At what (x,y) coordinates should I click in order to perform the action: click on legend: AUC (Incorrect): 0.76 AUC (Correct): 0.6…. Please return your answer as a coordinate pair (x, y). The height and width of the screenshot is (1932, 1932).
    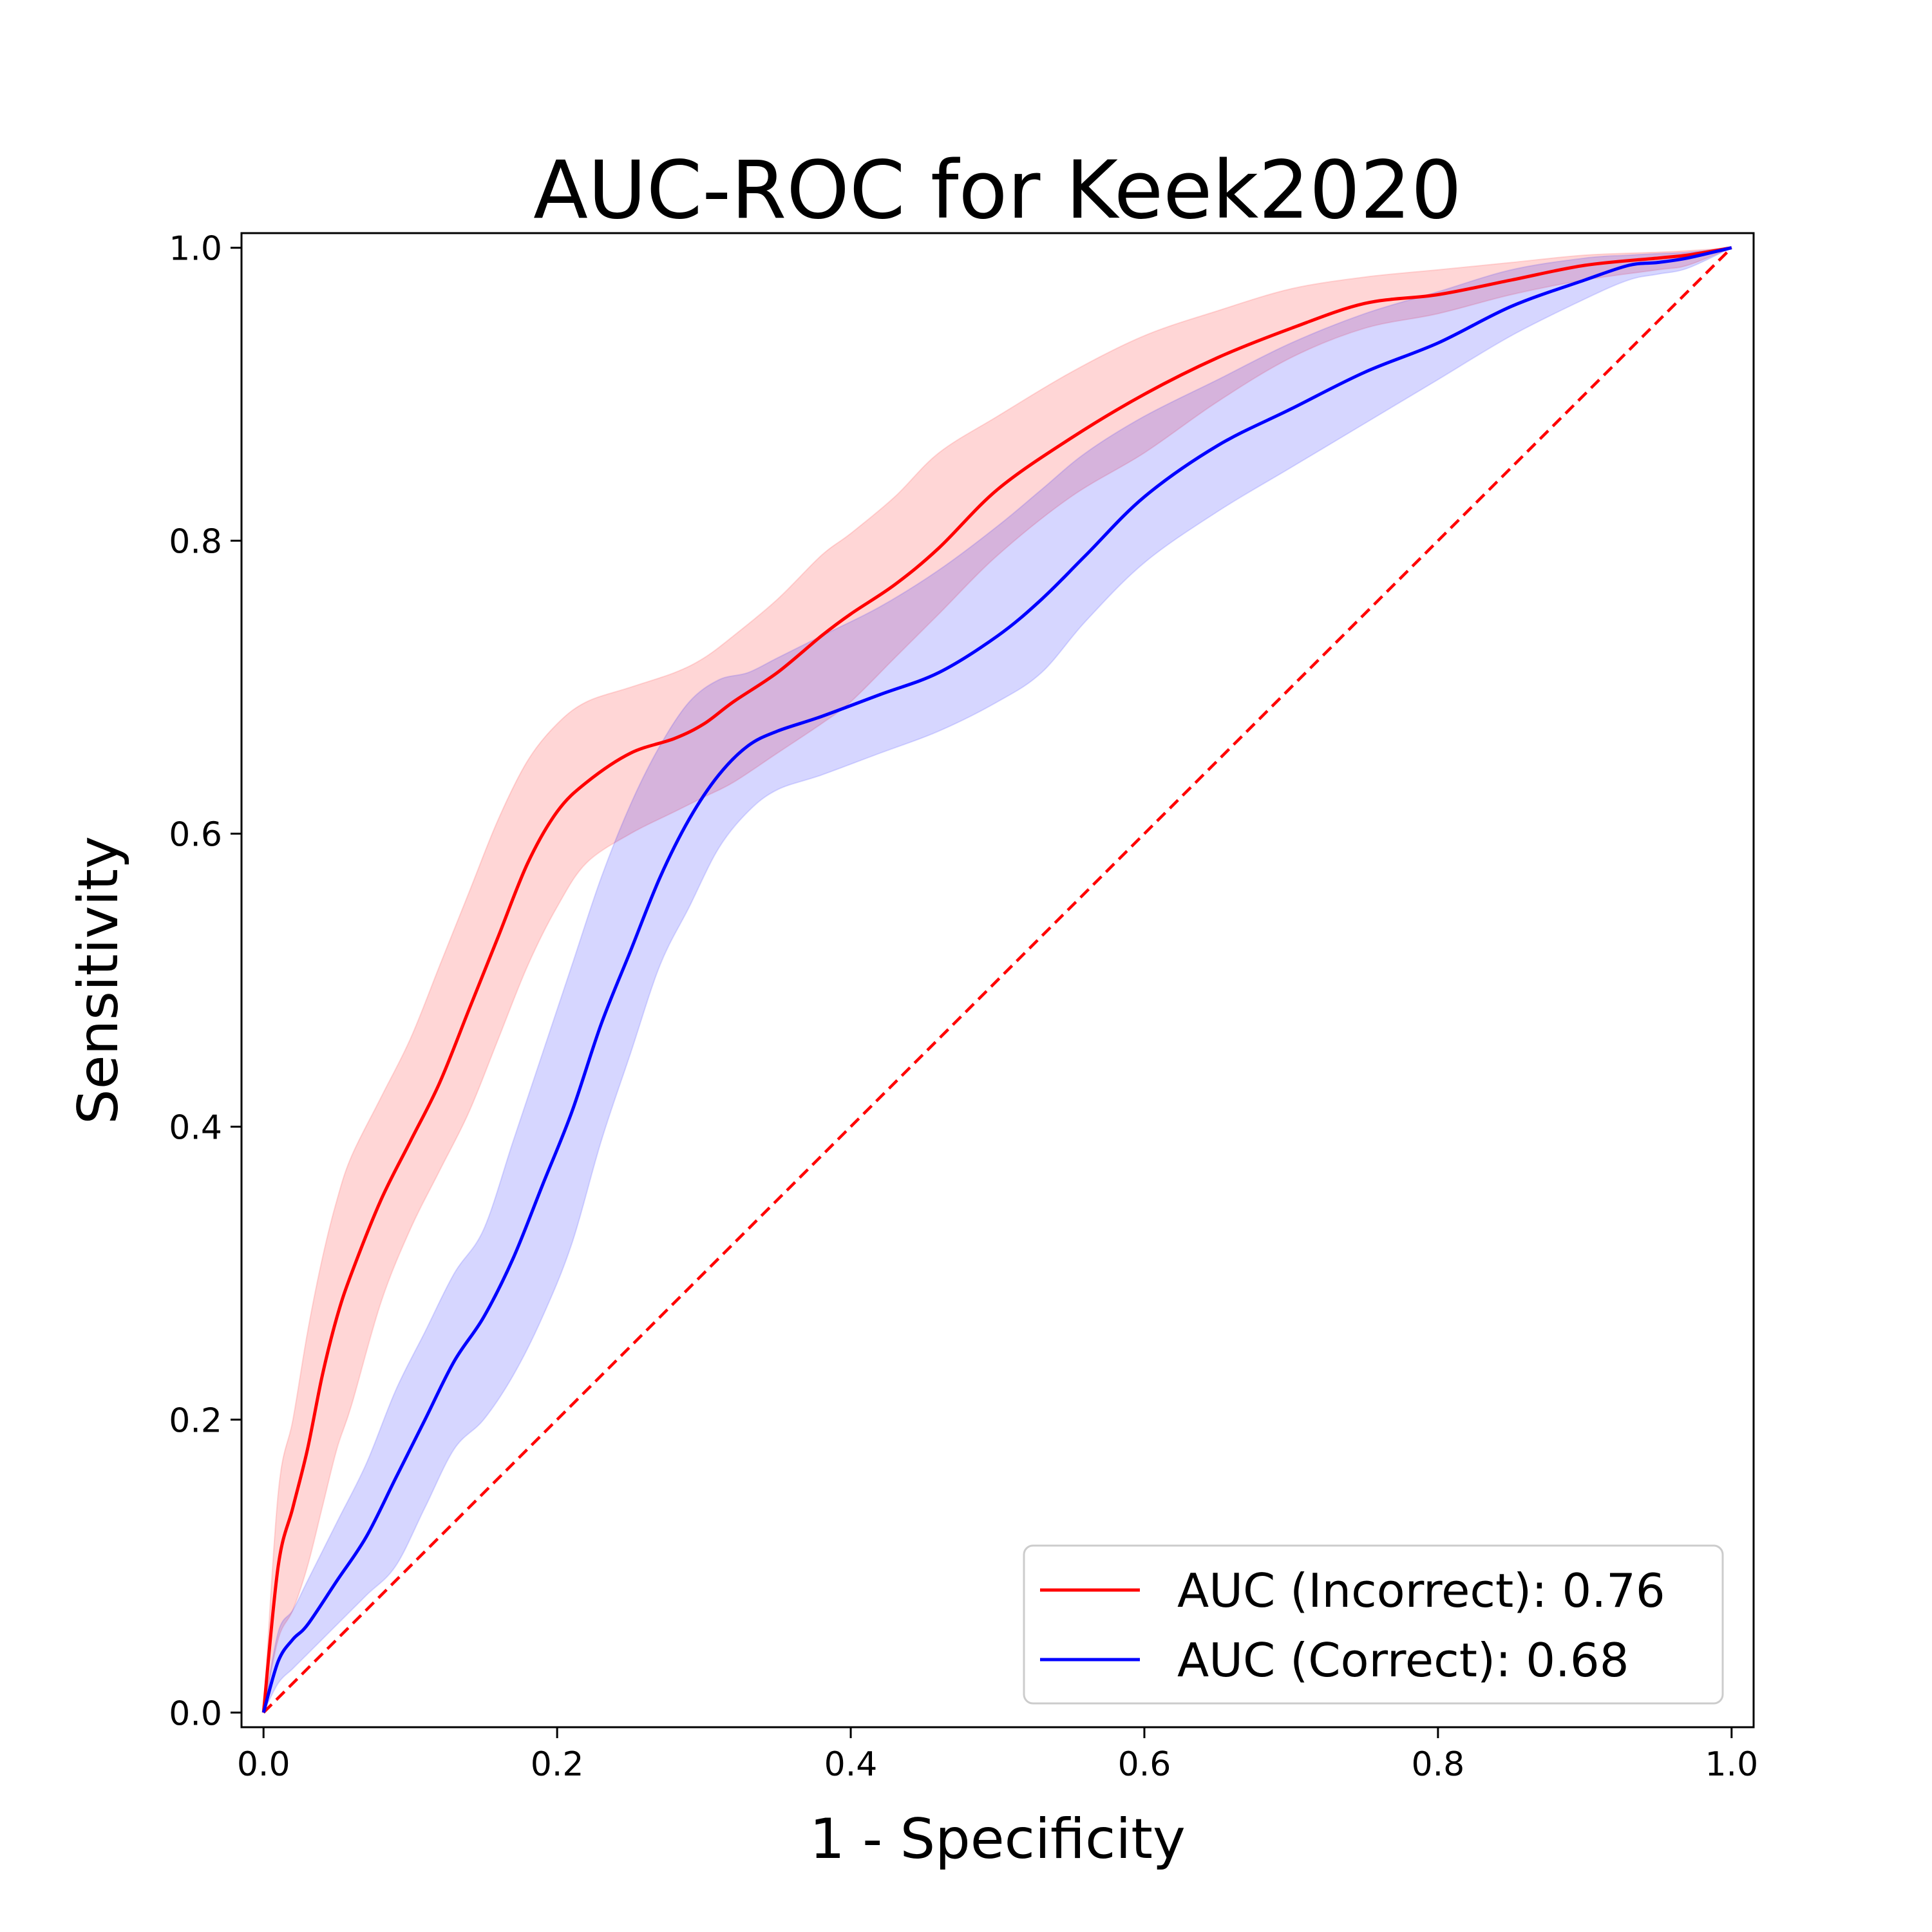
    Looking at the image, I should click on (1374, 1624).